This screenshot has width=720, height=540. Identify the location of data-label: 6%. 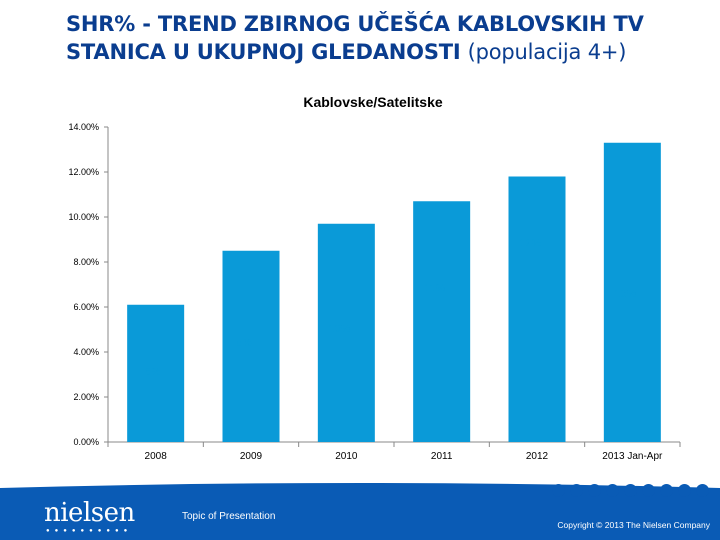
(153, 372).